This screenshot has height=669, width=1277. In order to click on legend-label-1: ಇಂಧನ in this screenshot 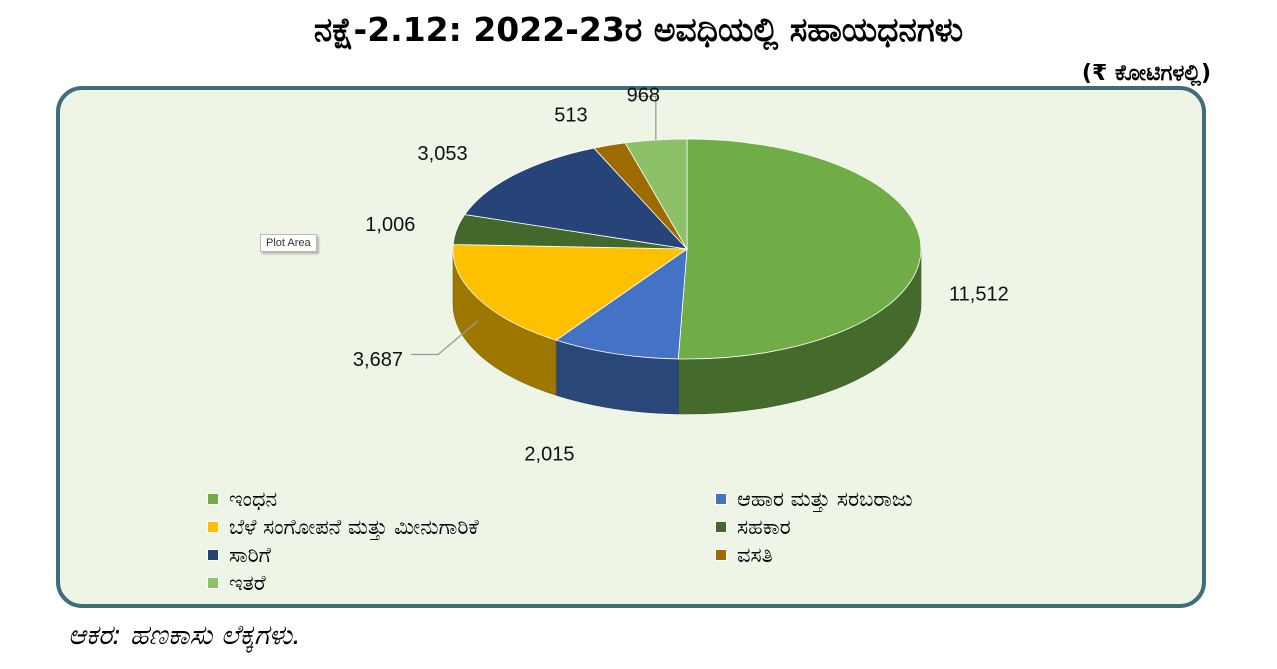, I will do `click(253, 498)`.